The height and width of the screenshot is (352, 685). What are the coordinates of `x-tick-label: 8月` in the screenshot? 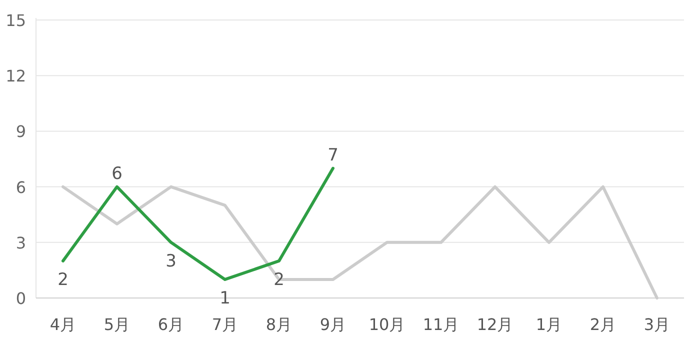 It's located at (279, 324).